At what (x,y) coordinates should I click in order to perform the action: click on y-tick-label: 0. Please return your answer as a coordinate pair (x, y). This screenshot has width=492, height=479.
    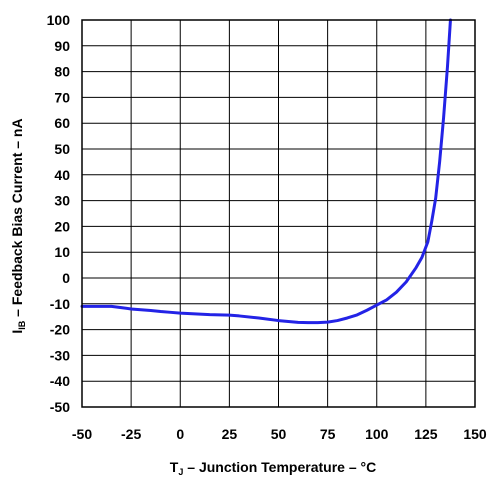
    Looking at the image, I should click on (66, 278).